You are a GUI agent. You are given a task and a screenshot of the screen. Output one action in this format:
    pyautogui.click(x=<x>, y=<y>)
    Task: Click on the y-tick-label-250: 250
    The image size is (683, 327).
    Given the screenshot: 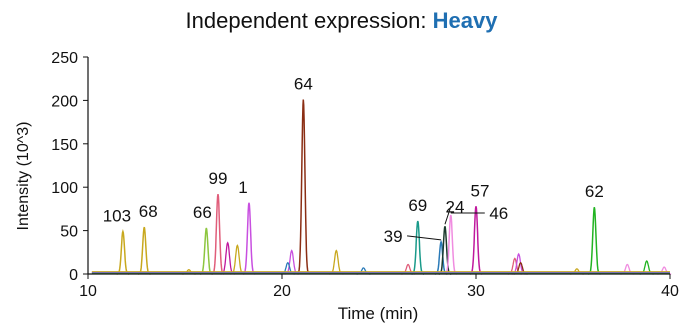 What is the action you would take?
    pyautogui.click(x=64, y=58)
    